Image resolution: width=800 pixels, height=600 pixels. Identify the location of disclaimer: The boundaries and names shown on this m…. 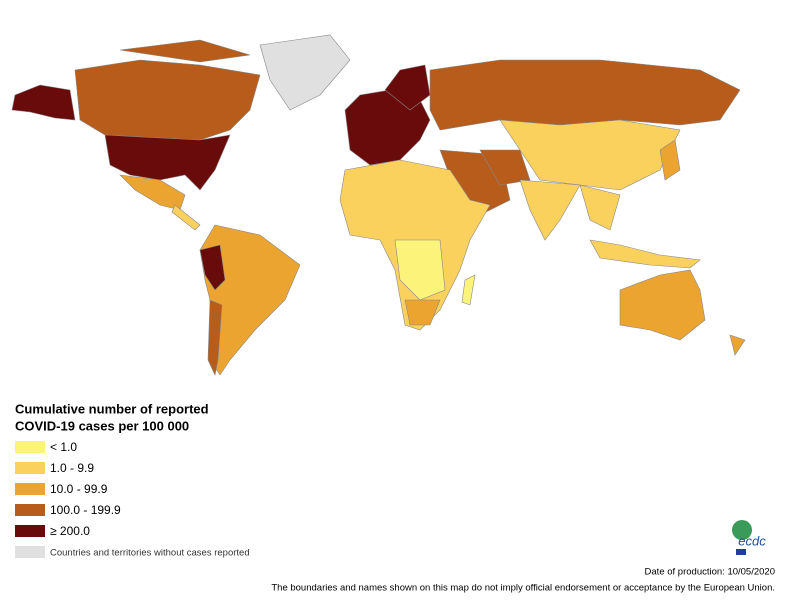
(523, 588).